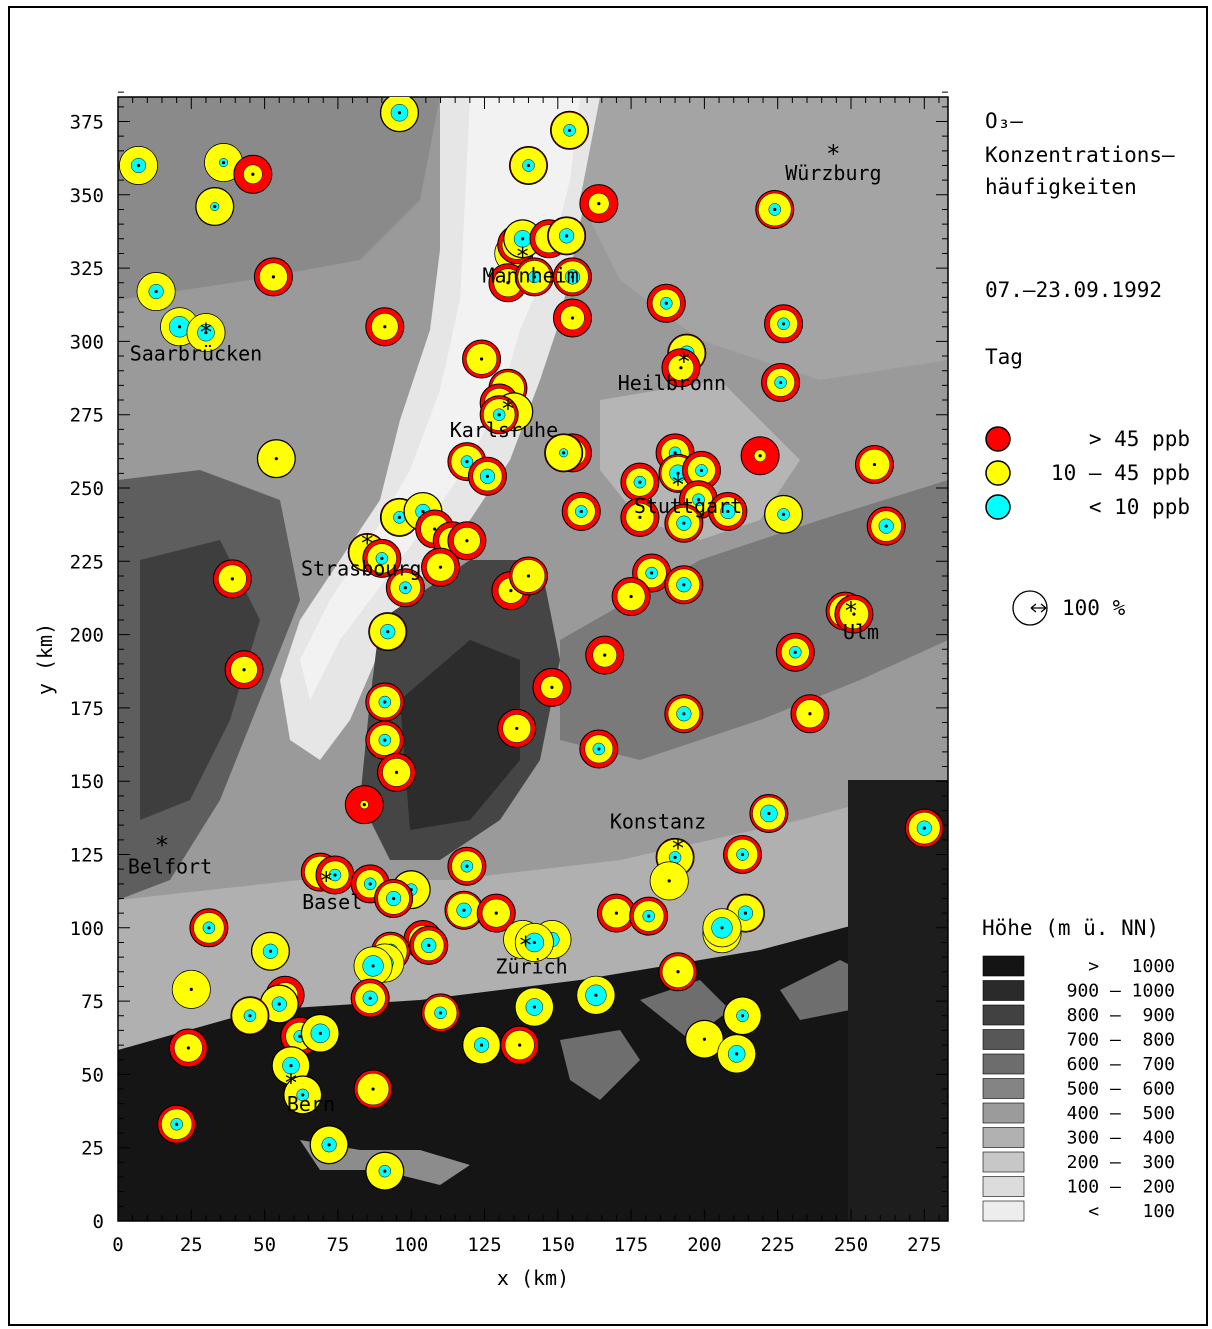  Describe the element at coordinates (45, 659) in the screenshot. I see `y-axis-label: y (km)` at that location.